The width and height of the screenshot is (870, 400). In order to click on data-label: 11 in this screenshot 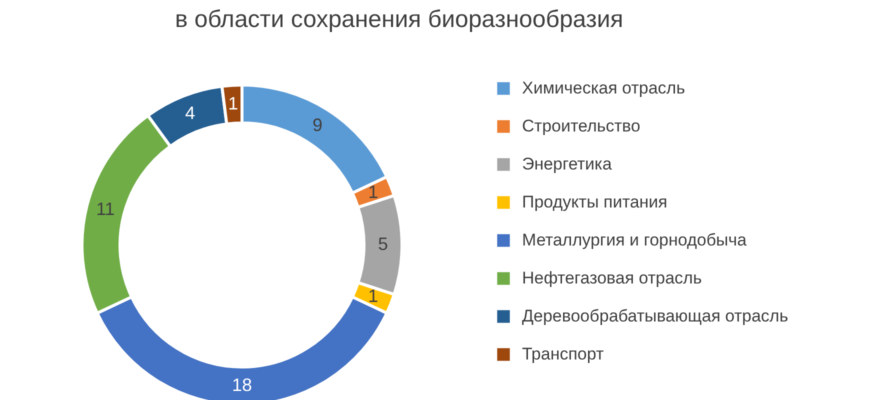, I will do `click(105, 208)`.